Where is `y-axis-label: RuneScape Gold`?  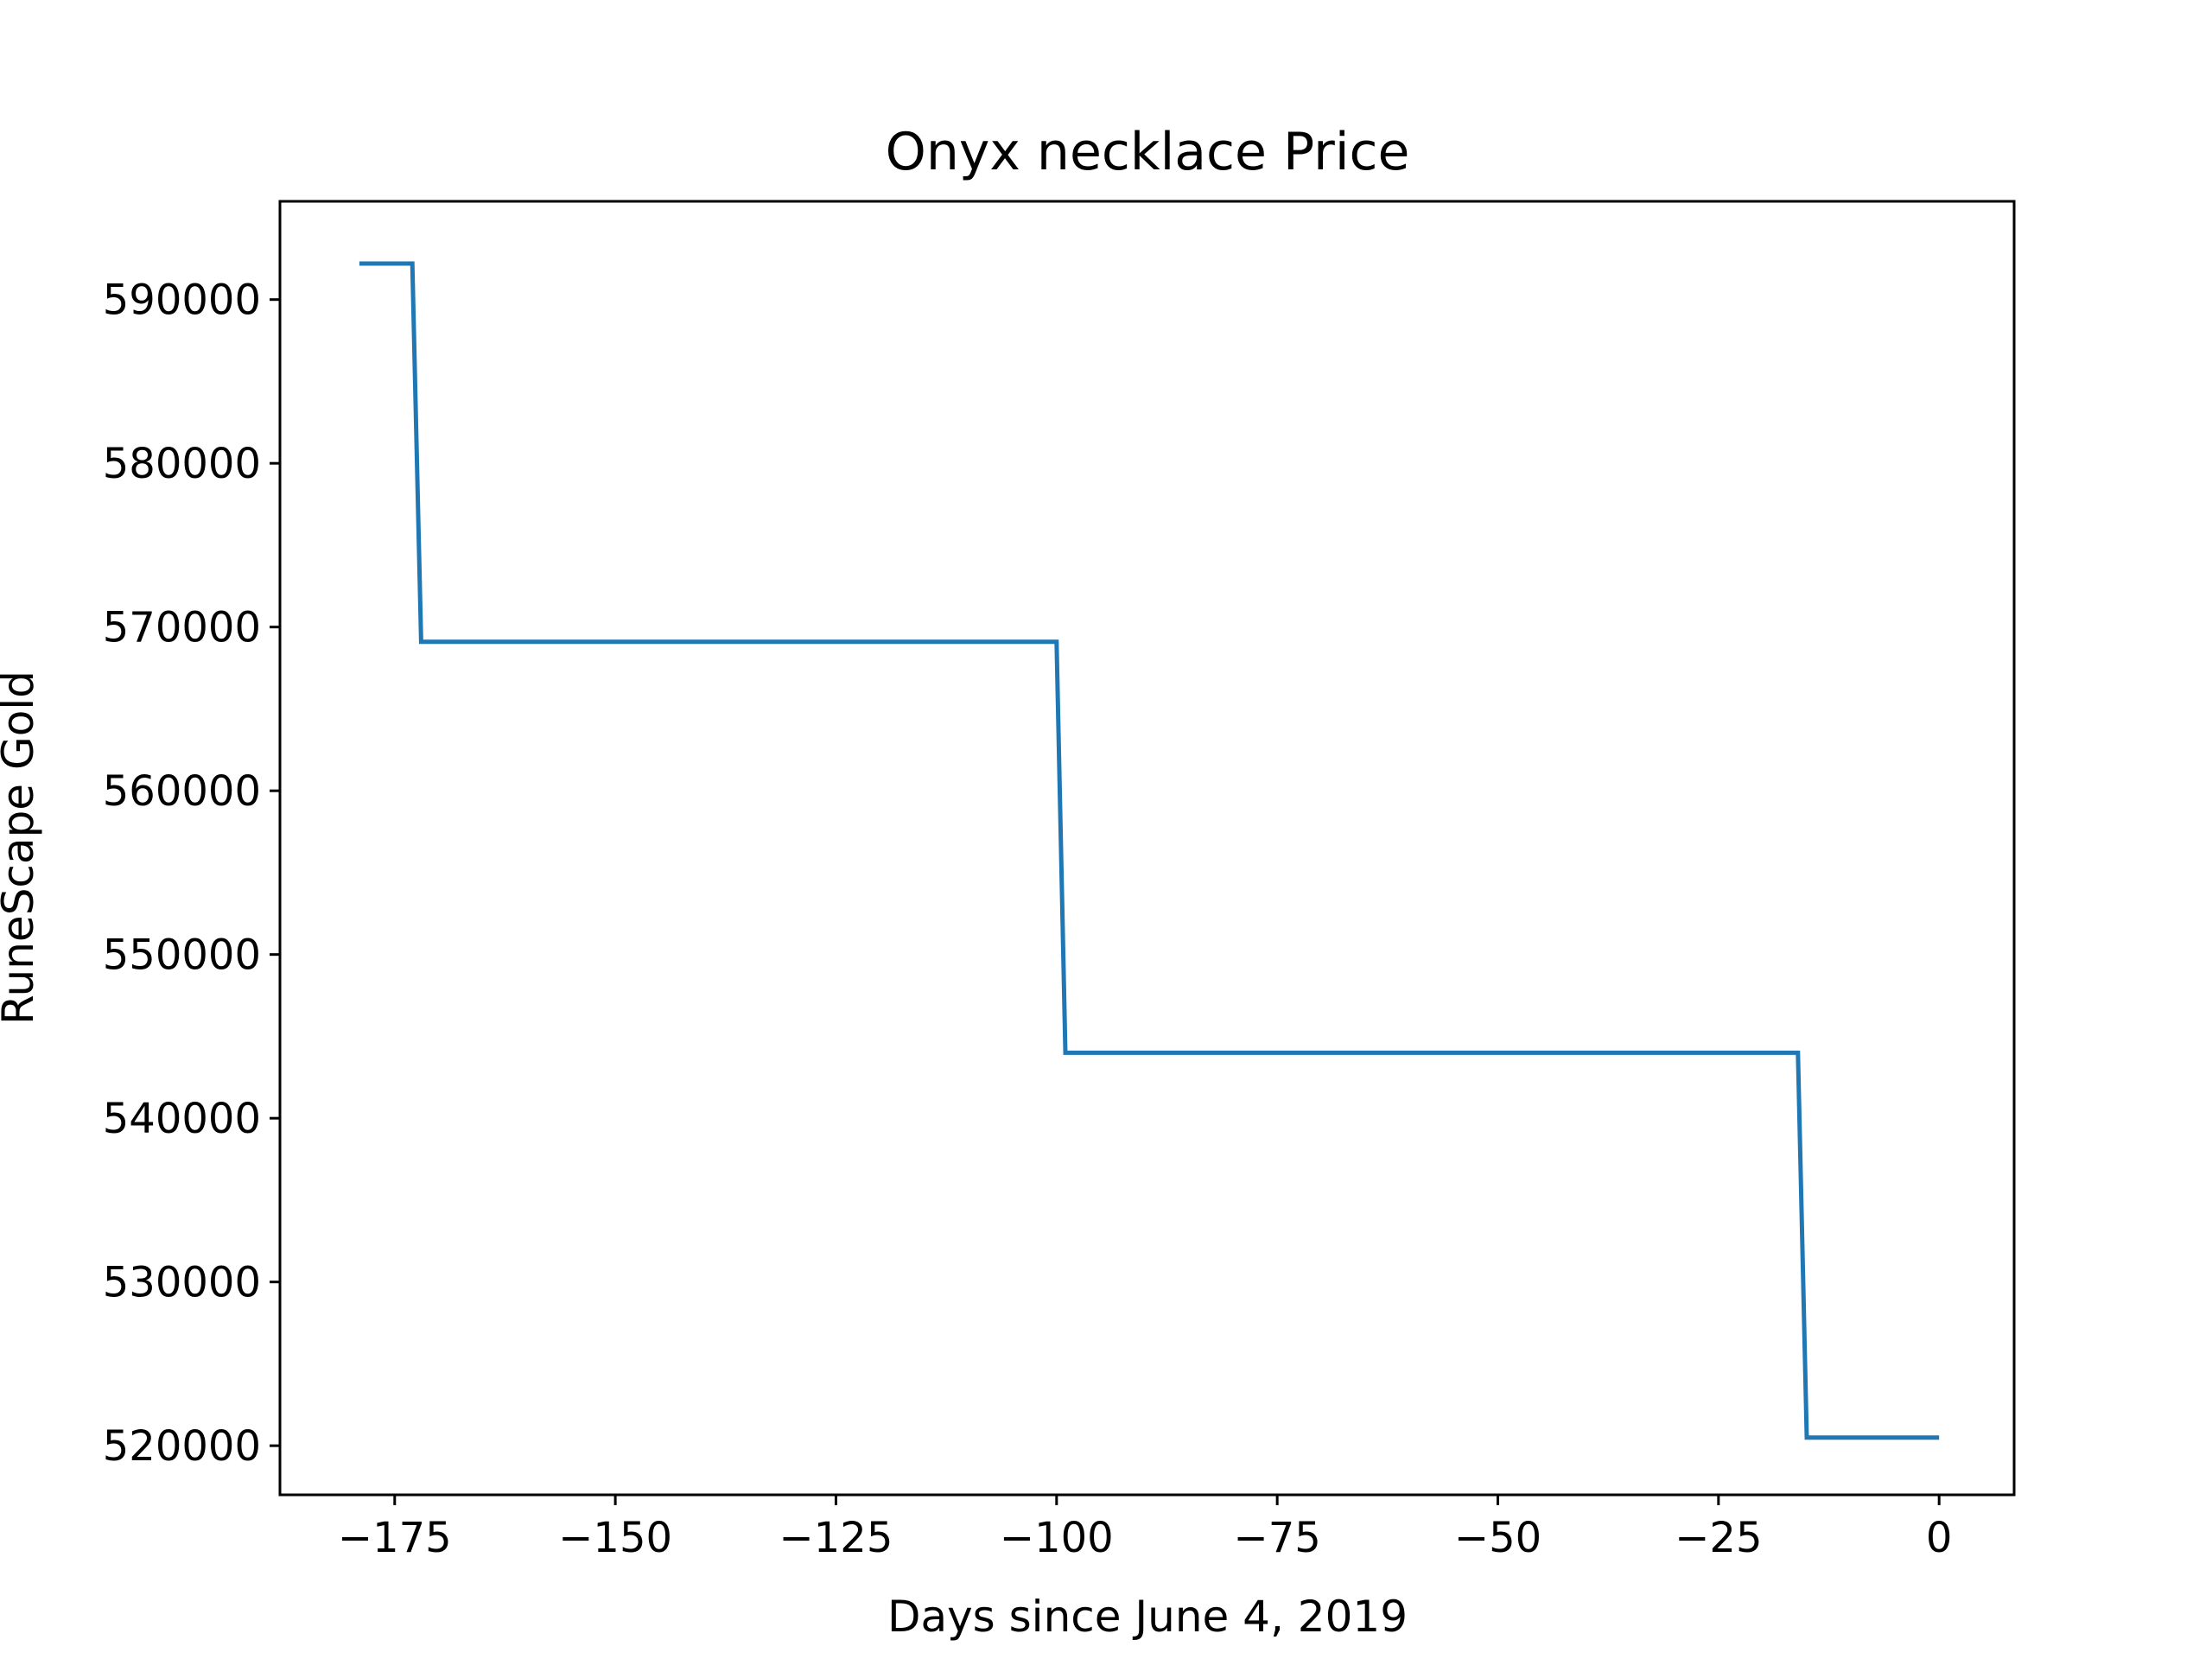 y-axis-label: RuneScape Gold is located at coordinates (21, 848).